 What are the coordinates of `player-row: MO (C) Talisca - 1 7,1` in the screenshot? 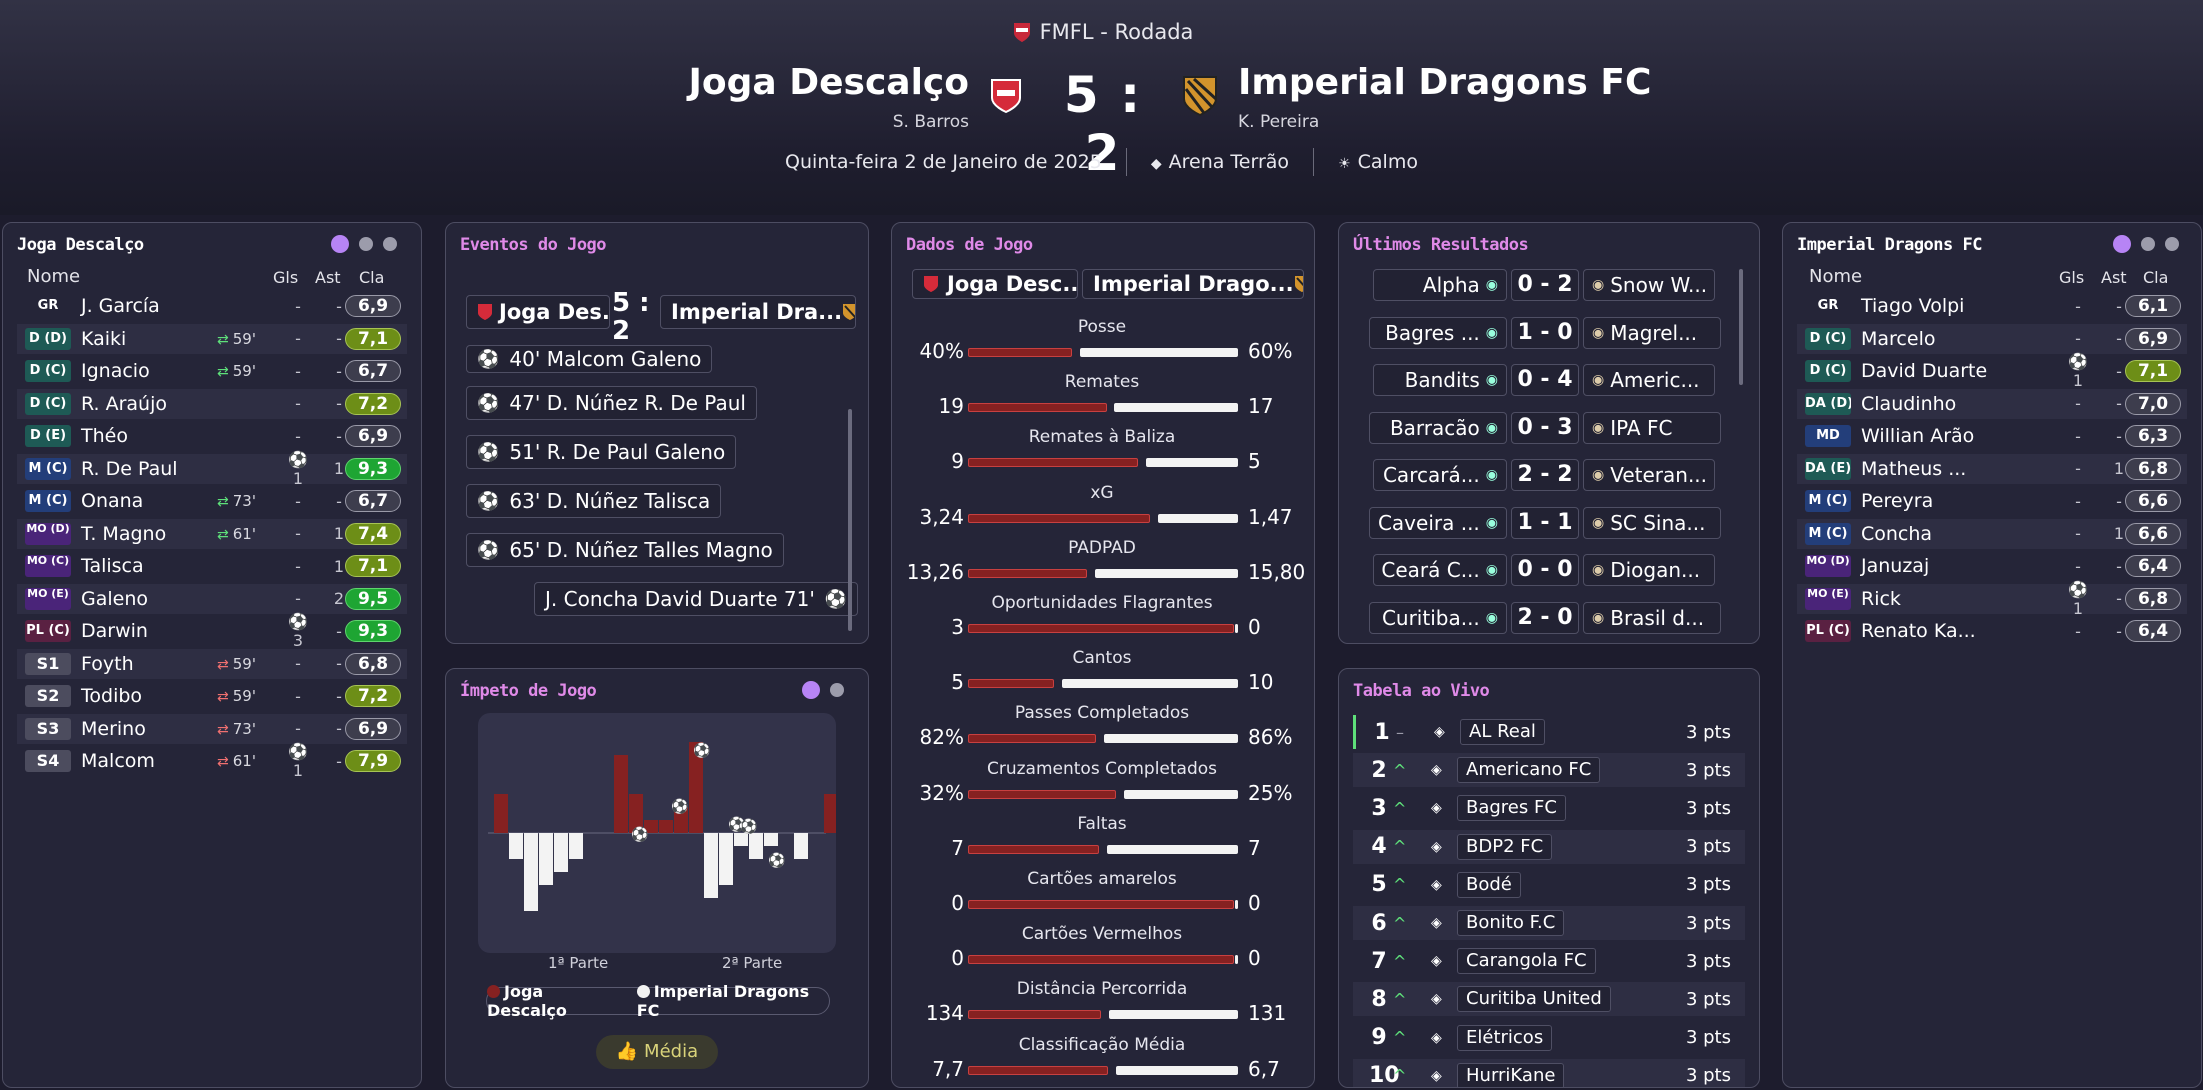 It's located at (212, 566).